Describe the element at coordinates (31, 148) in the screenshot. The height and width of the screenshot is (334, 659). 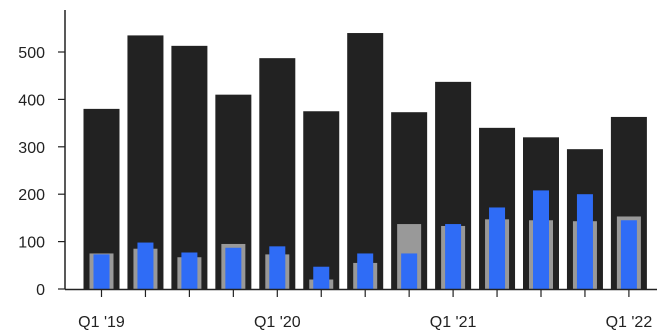
I see `y-tick-label-300: 300` at that location.